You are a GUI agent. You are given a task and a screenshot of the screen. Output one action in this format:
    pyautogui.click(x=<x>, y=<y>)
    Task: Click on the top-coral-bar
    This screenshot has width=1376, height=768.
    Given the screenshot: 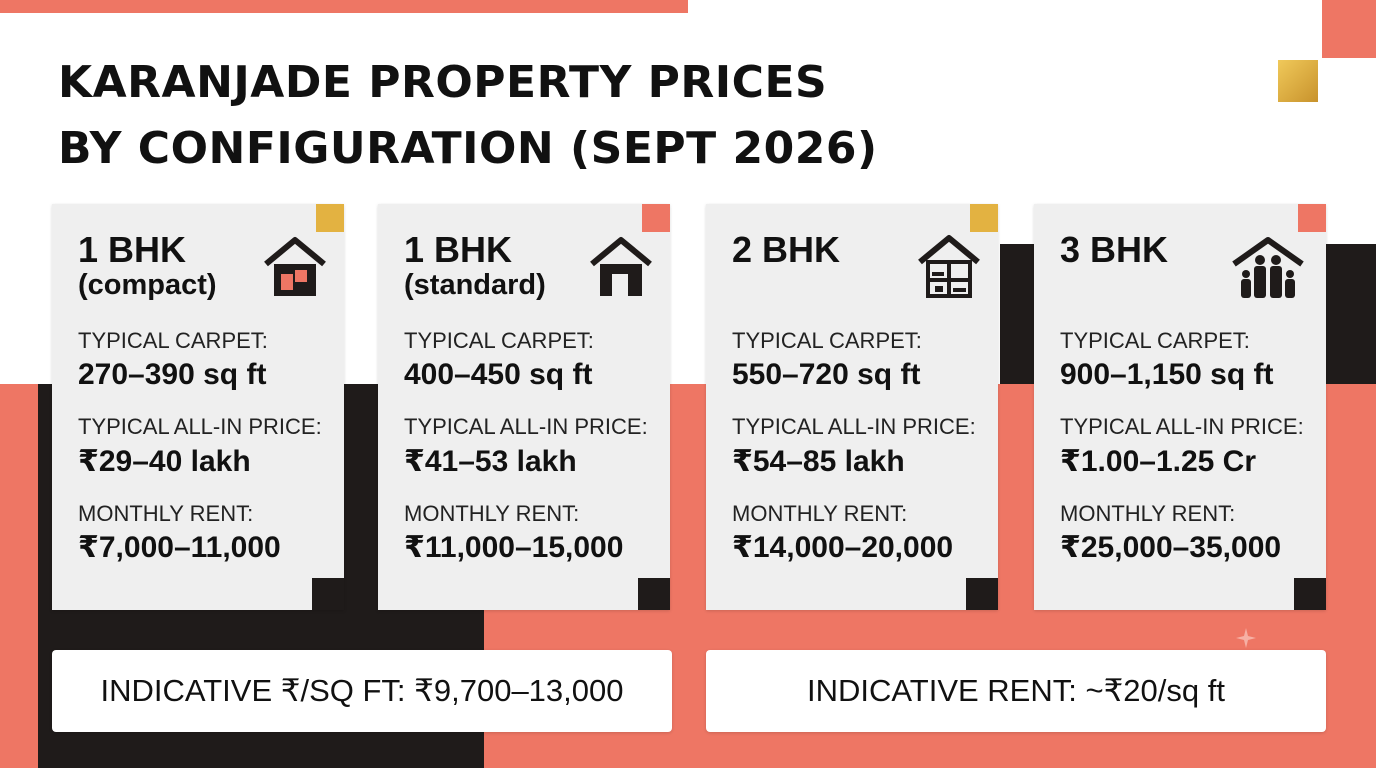 What is the action you would take?
    pyautogui.click(x=344, y=6)
    